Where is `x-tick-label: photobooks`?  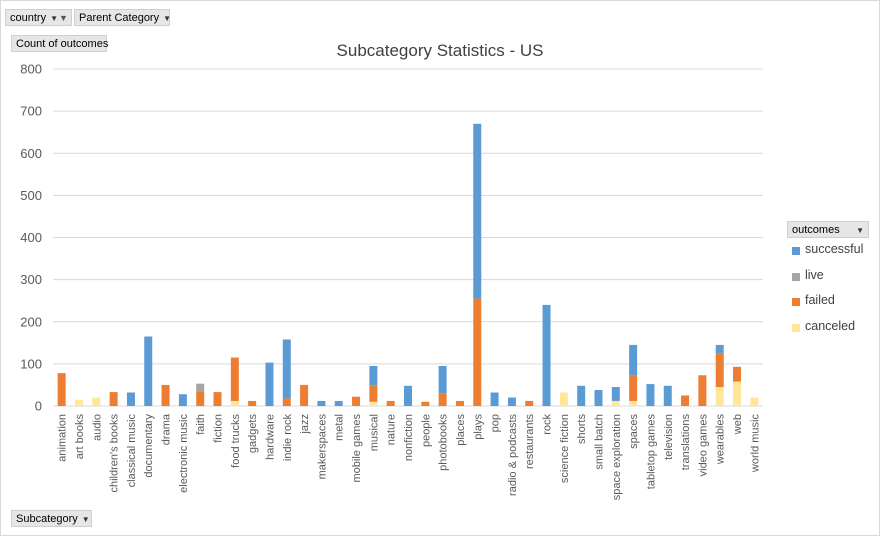 x-tick-label: photobooks is located at coordinates (444, 442).